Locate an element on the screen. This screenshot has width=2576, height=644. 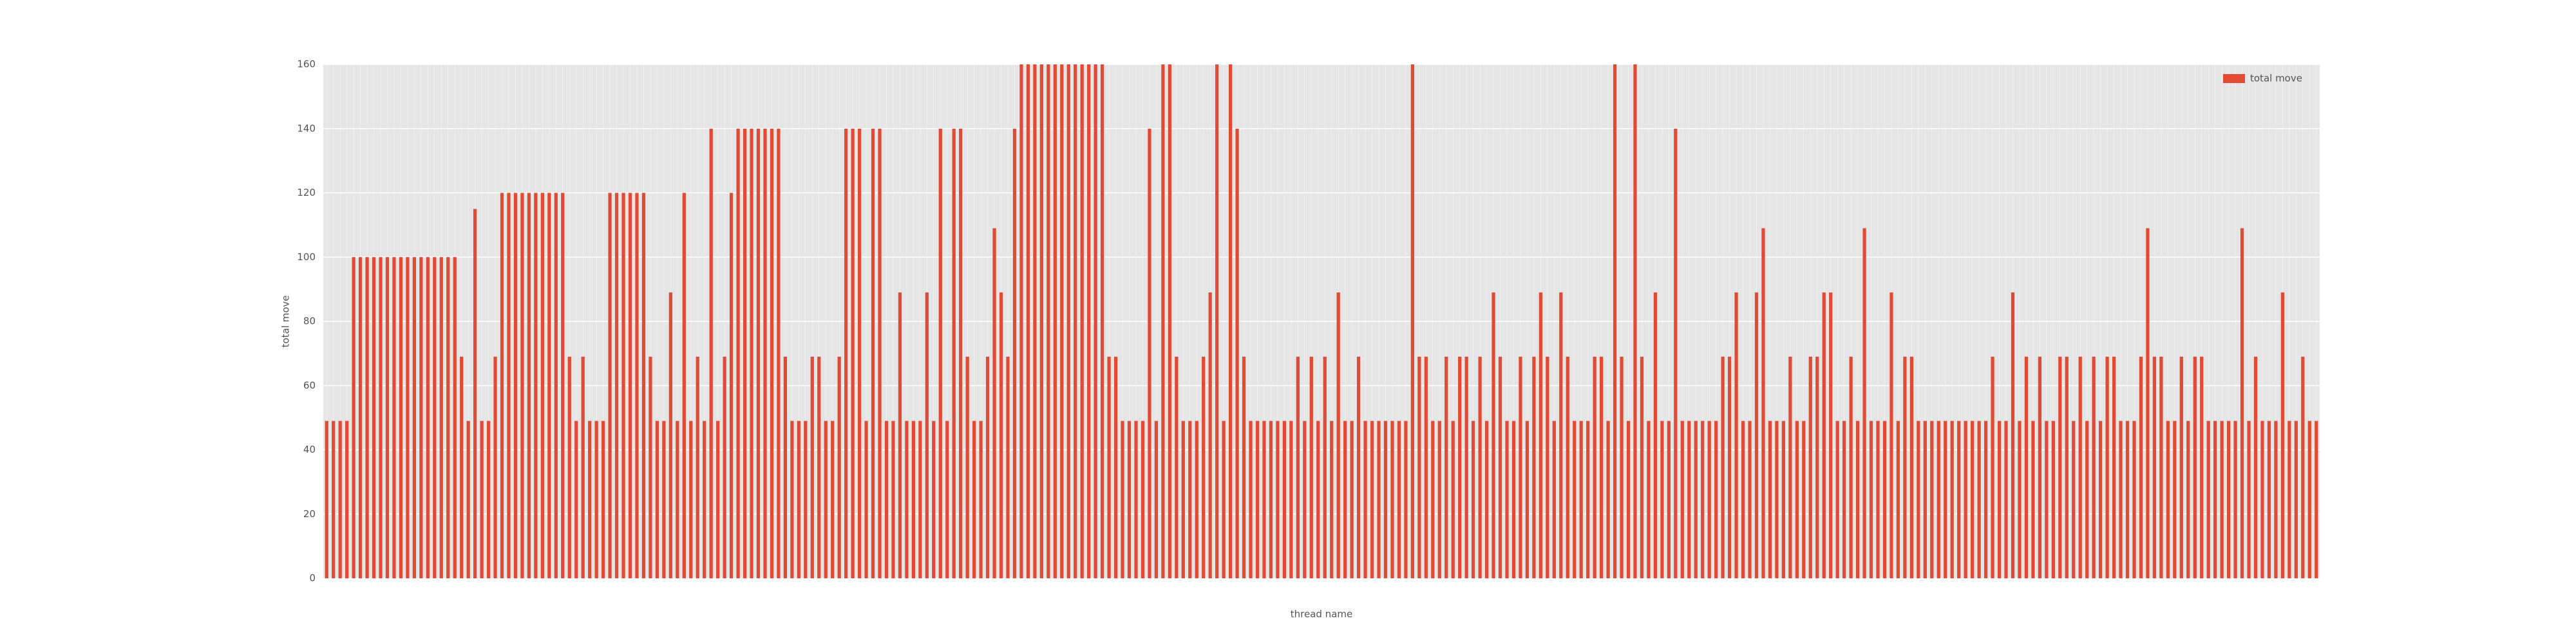
y-tick-label: 20 is located at coordinates (309, 514).